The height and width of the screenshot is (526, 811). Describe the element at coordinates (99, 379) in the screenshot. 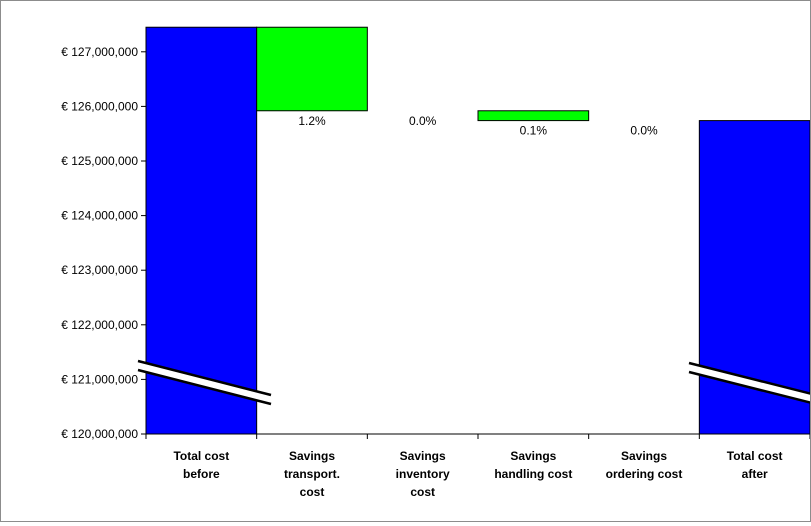

I see `y-tick-label: € 121,000,000` at that location.